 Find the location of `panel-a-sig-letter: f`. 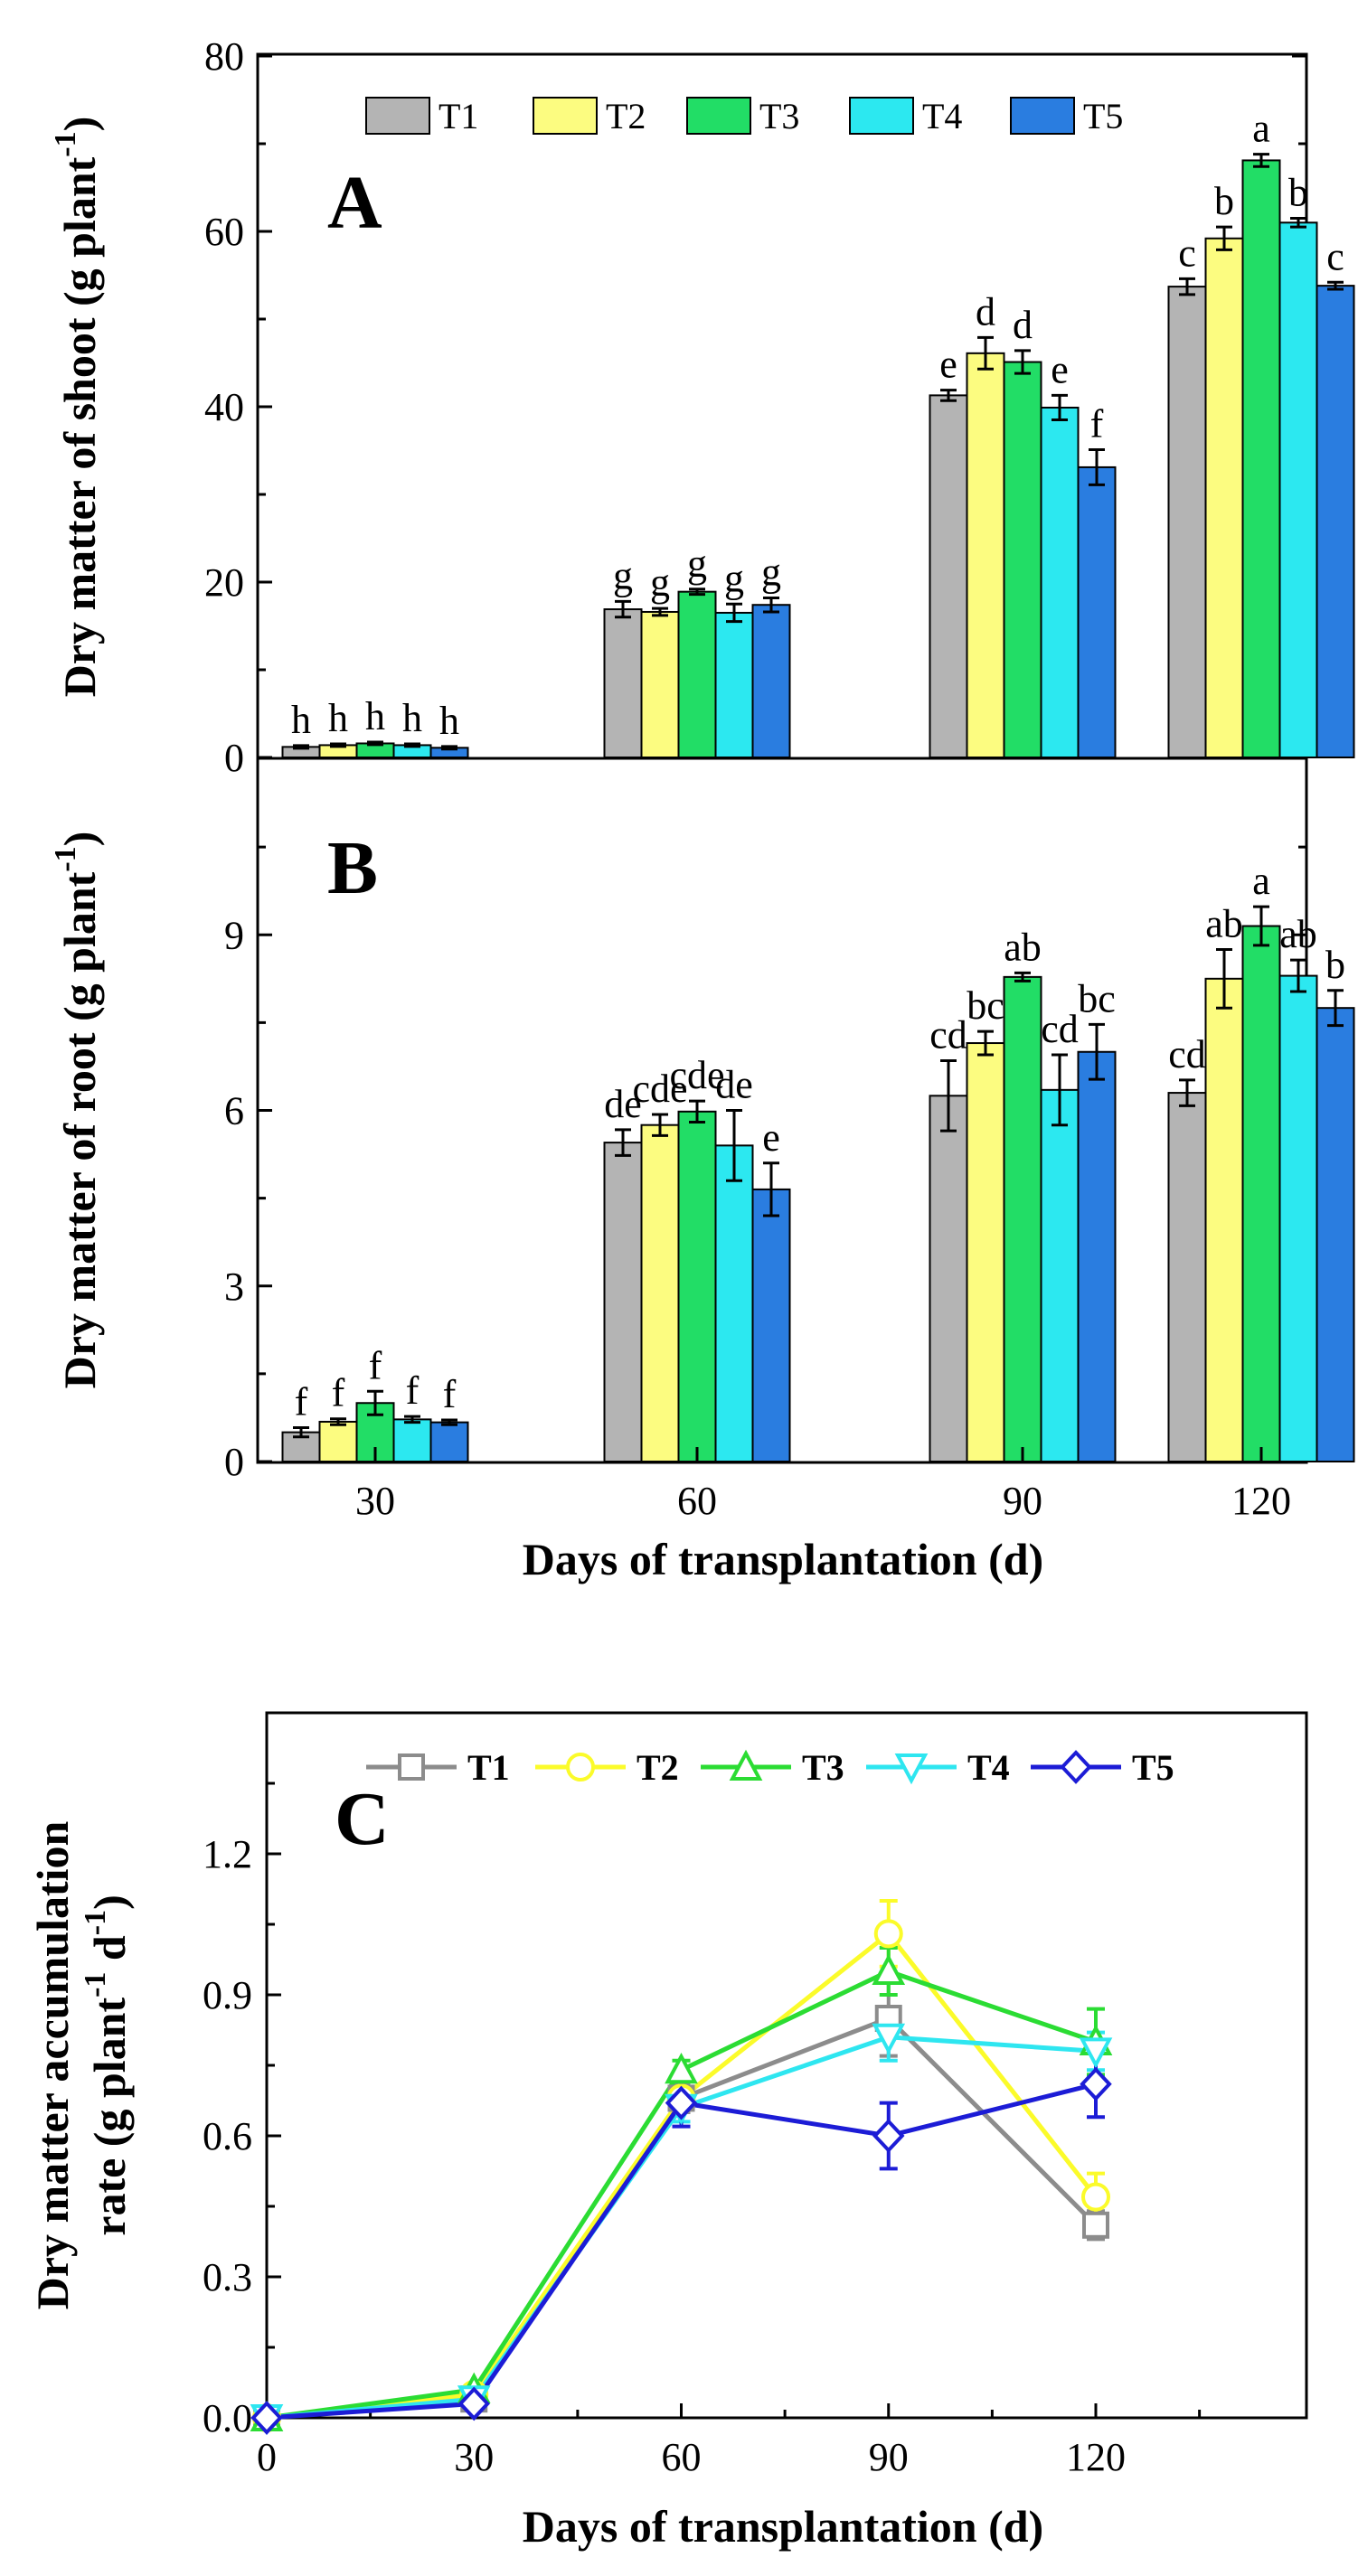

panel-a-sig-letter: f is located at coordinates (1097, 425).